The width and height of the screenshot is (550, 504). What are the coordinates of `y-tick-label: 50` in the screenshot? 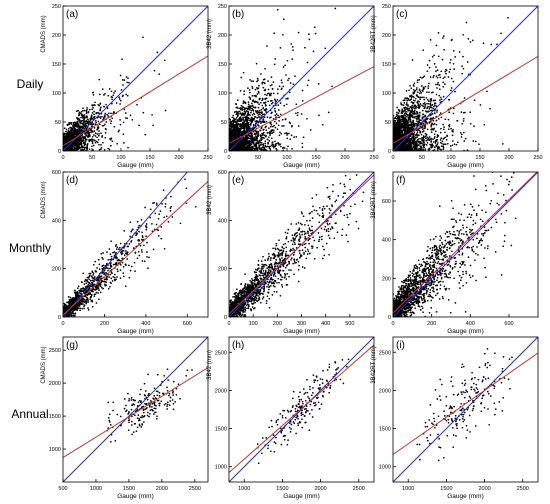 It's located at (58, 123).